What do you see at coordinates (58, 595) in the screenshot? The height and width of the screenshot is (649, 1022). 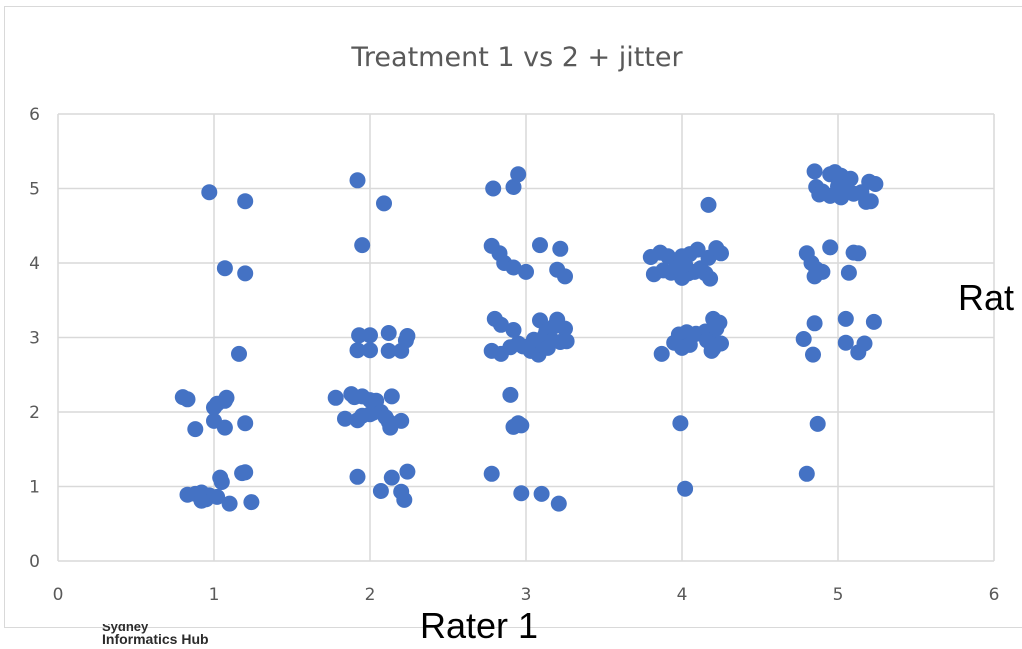 I see `x-tick-label: 0` at bounding box center [58, 595].